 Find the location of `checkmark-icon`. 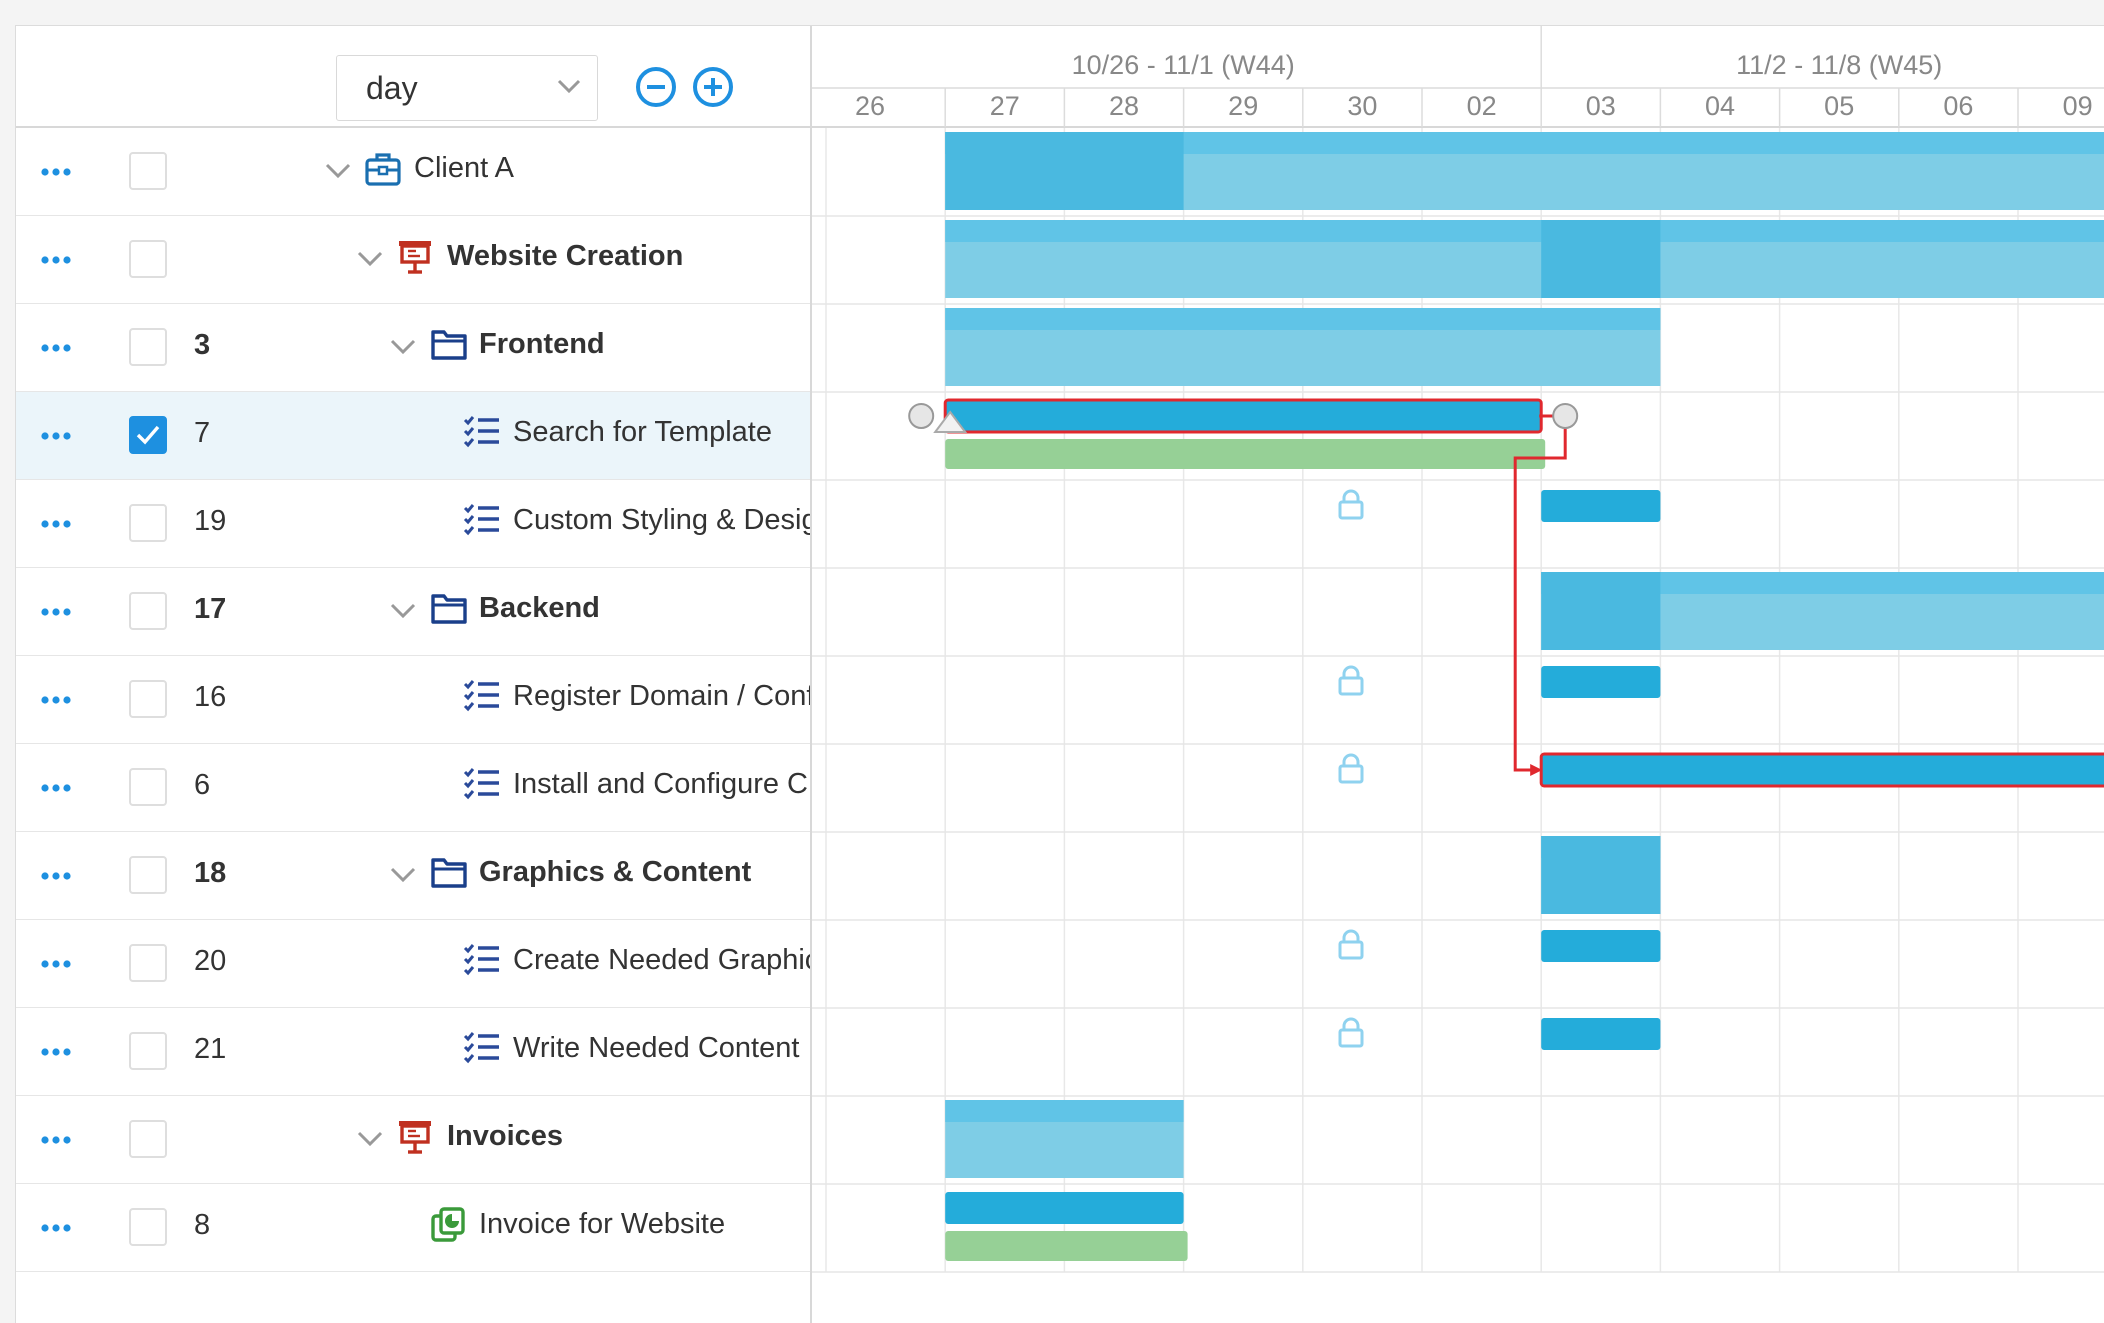

checkmark-icon is located at coordinates (148, 435).